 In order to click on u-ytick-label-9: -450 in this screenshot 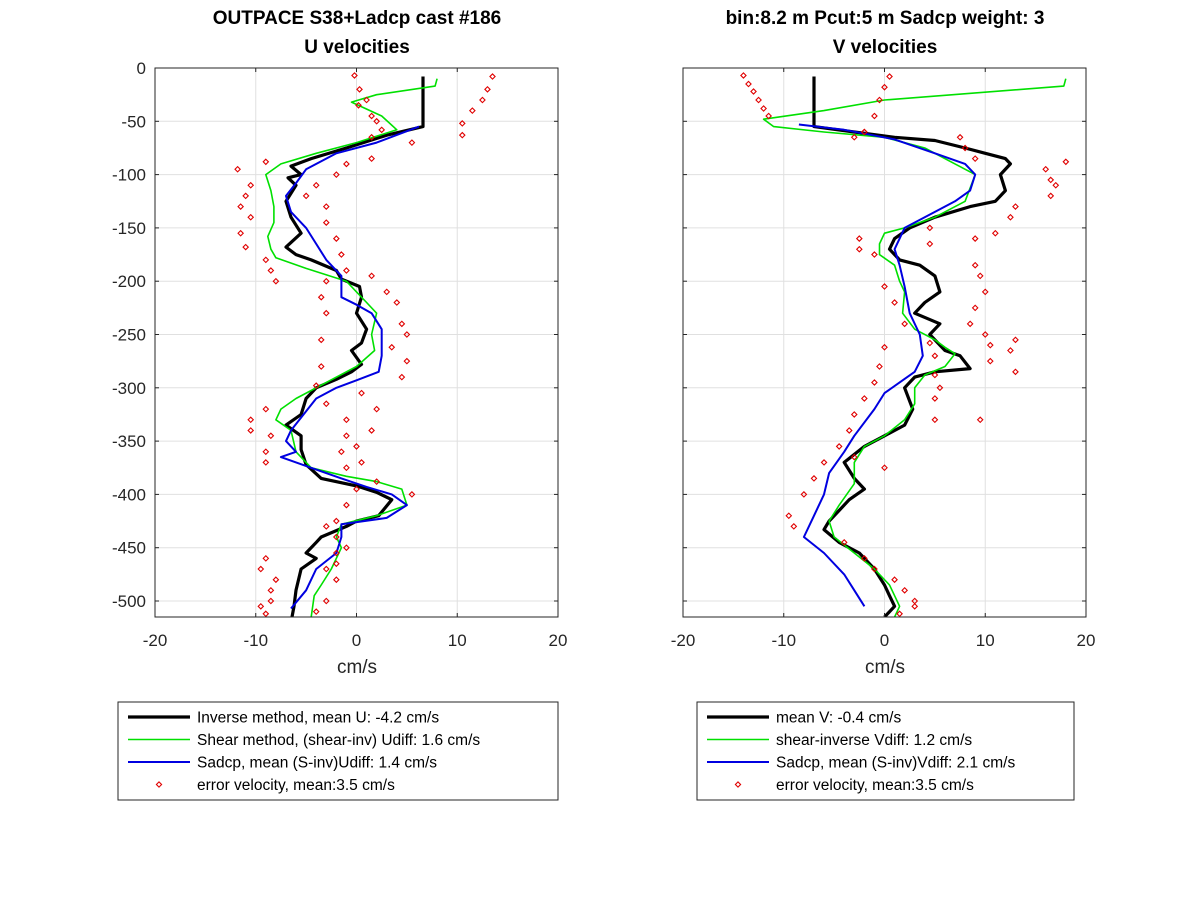, I will do `click(129, 548)`.